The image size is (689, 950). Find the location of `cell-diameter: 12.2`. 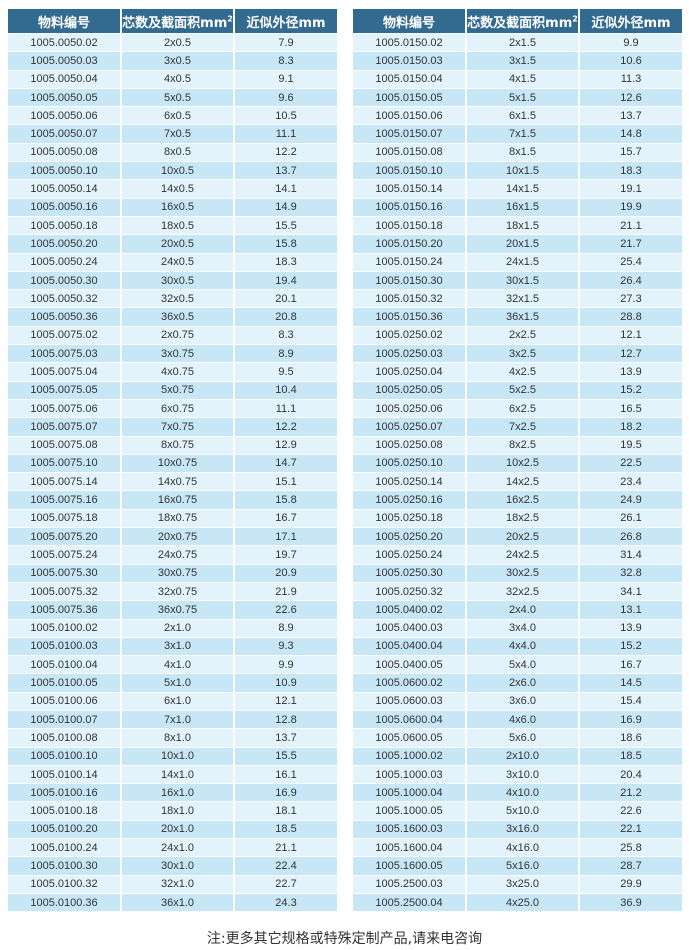

cell-diameter: 12.2 is located at coordinates (286, 152).